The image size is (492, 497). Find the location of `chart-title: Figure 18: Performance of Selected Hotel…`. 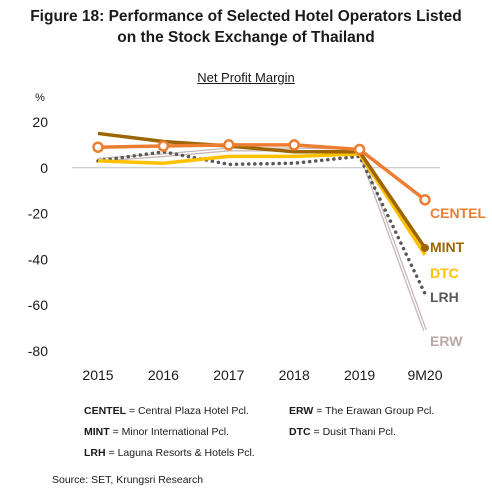

chart-title: Figure 18: Performance of Selected Hotel… is located at coordinates (246, 27).